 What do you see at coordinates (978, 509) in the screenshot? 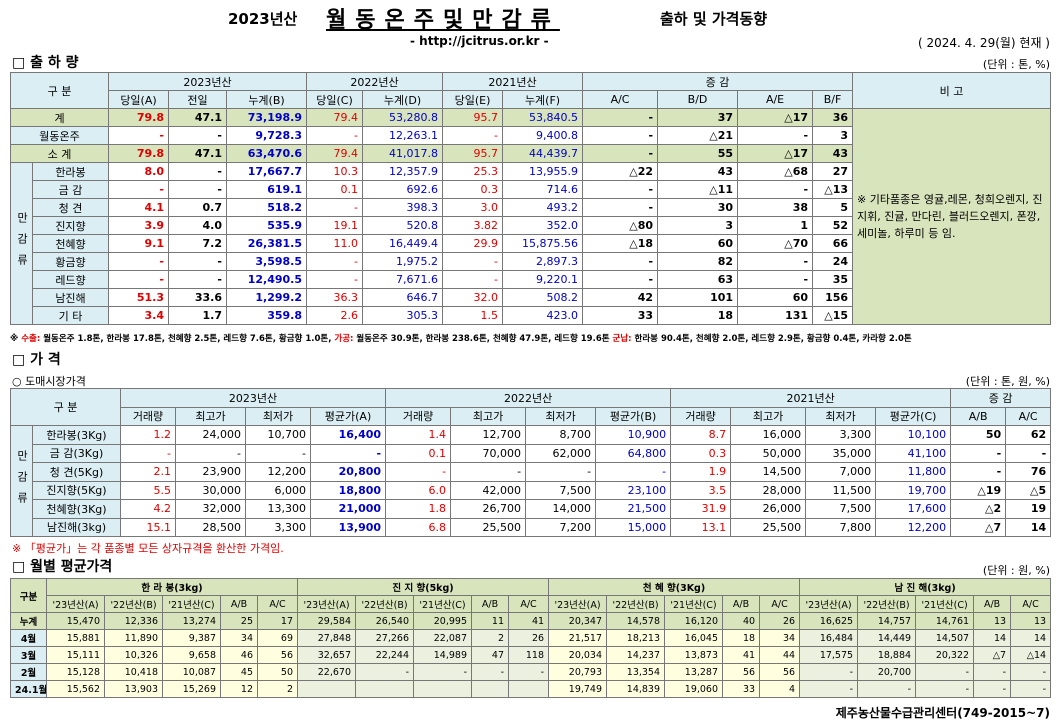
I see `cell: △2` at bounding box center [978, 509].